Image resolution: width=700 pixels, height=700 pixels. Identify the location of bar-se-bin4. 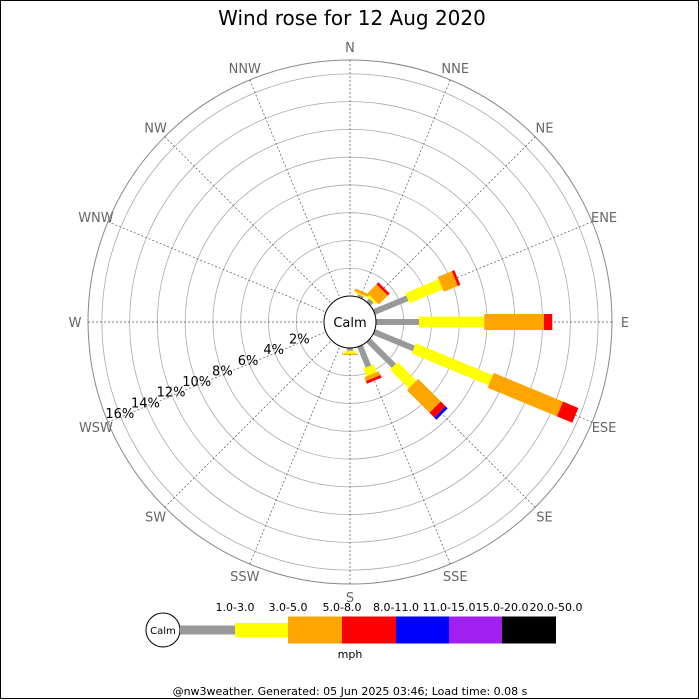
(437, 409).